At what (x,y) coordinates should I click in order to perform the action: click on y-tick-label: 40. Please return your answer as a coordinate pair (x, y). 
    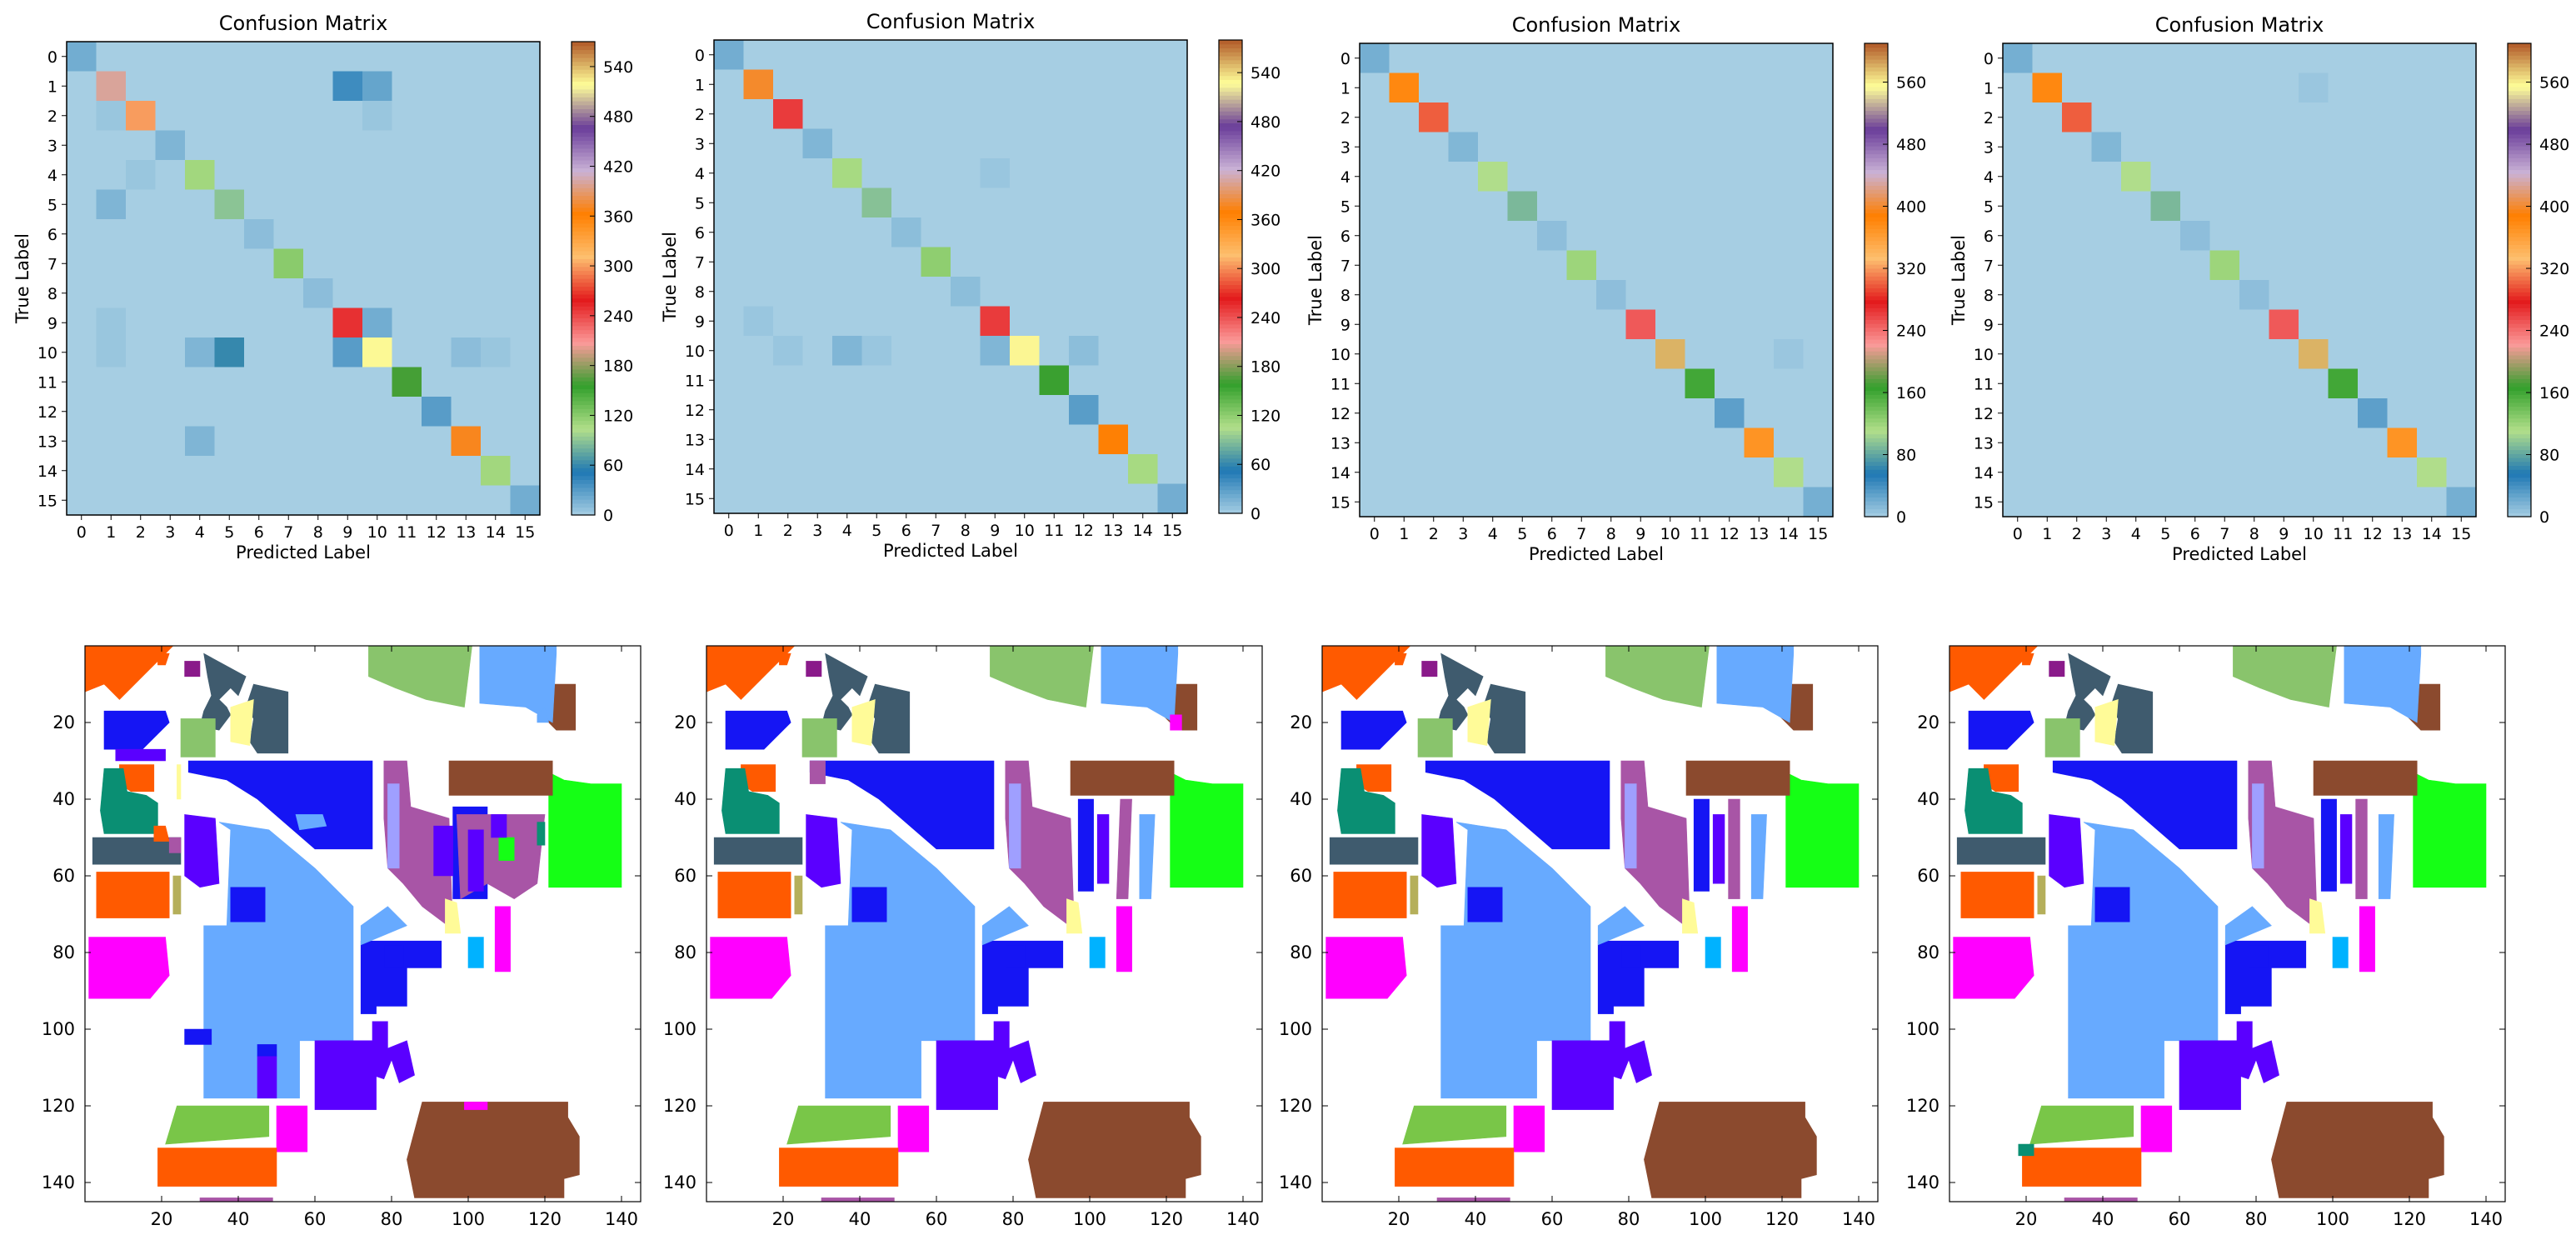
    Looking at the image, I should click on (685, 799).